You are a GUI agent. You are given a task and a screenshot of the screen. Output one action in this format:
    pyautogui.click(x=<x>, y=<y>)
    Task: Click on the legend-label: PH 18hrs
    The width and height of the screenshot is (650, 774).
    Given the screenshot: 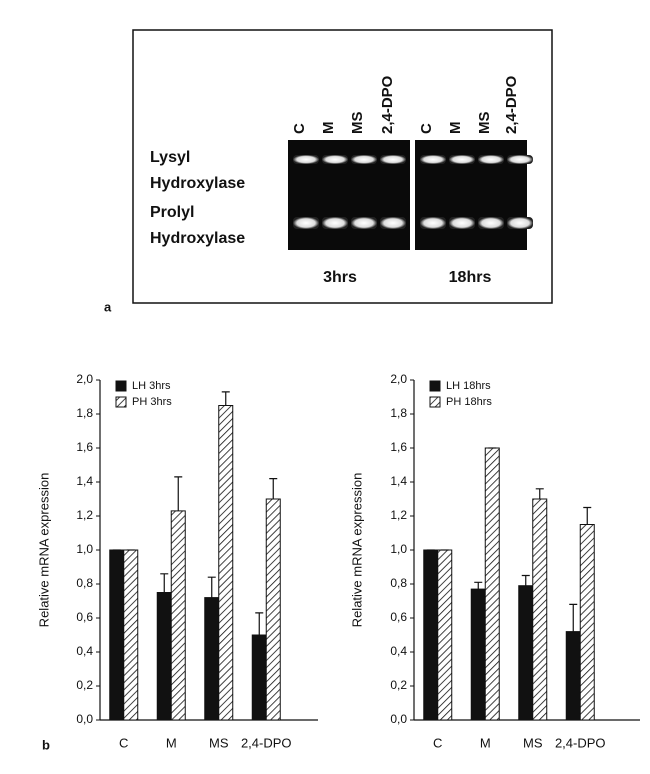 What is the action you would take?
    pyautogui.click(x=469, y=402)
    